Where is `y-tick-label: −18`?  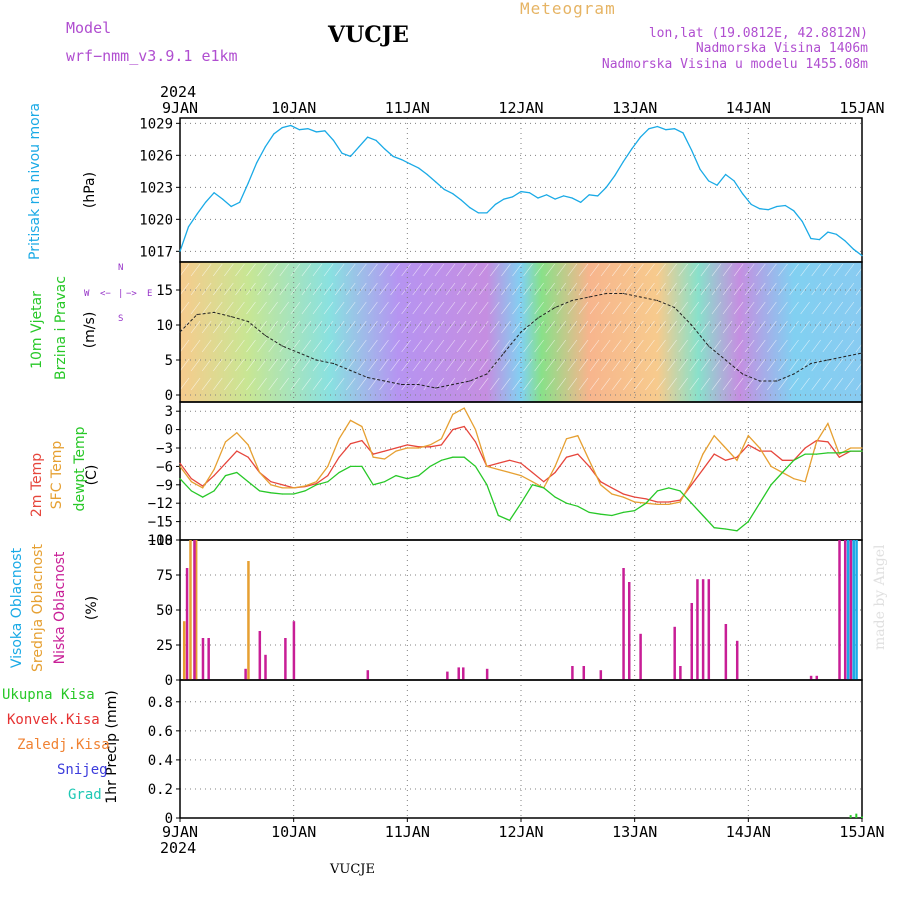
y-tick-label: −18 is located at coordinates (160, 541).